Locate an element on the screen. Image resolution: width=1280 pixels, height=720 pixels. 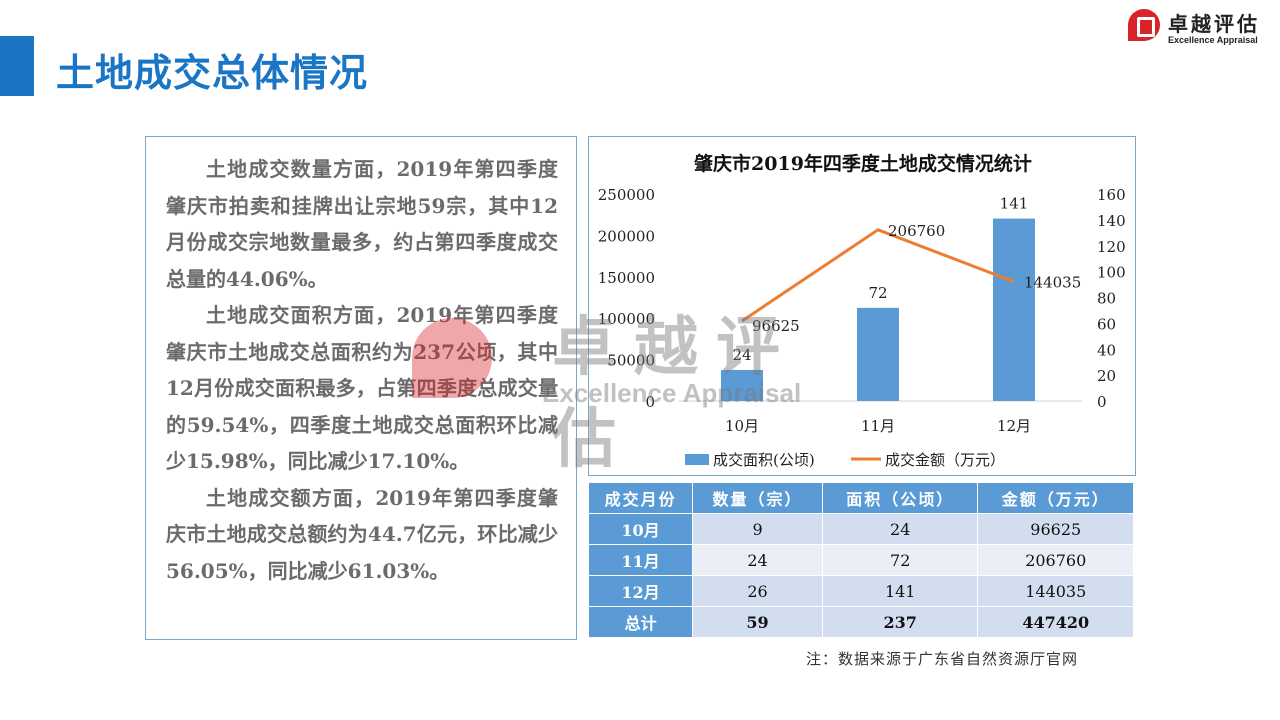
column-header: 面积（公顷） is located at coordinates (900, 498).